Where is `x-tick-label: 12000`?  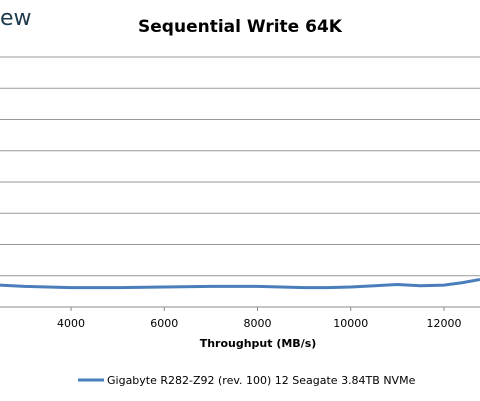
x-tick-label: 12000 is located at coordinates (443, 323).